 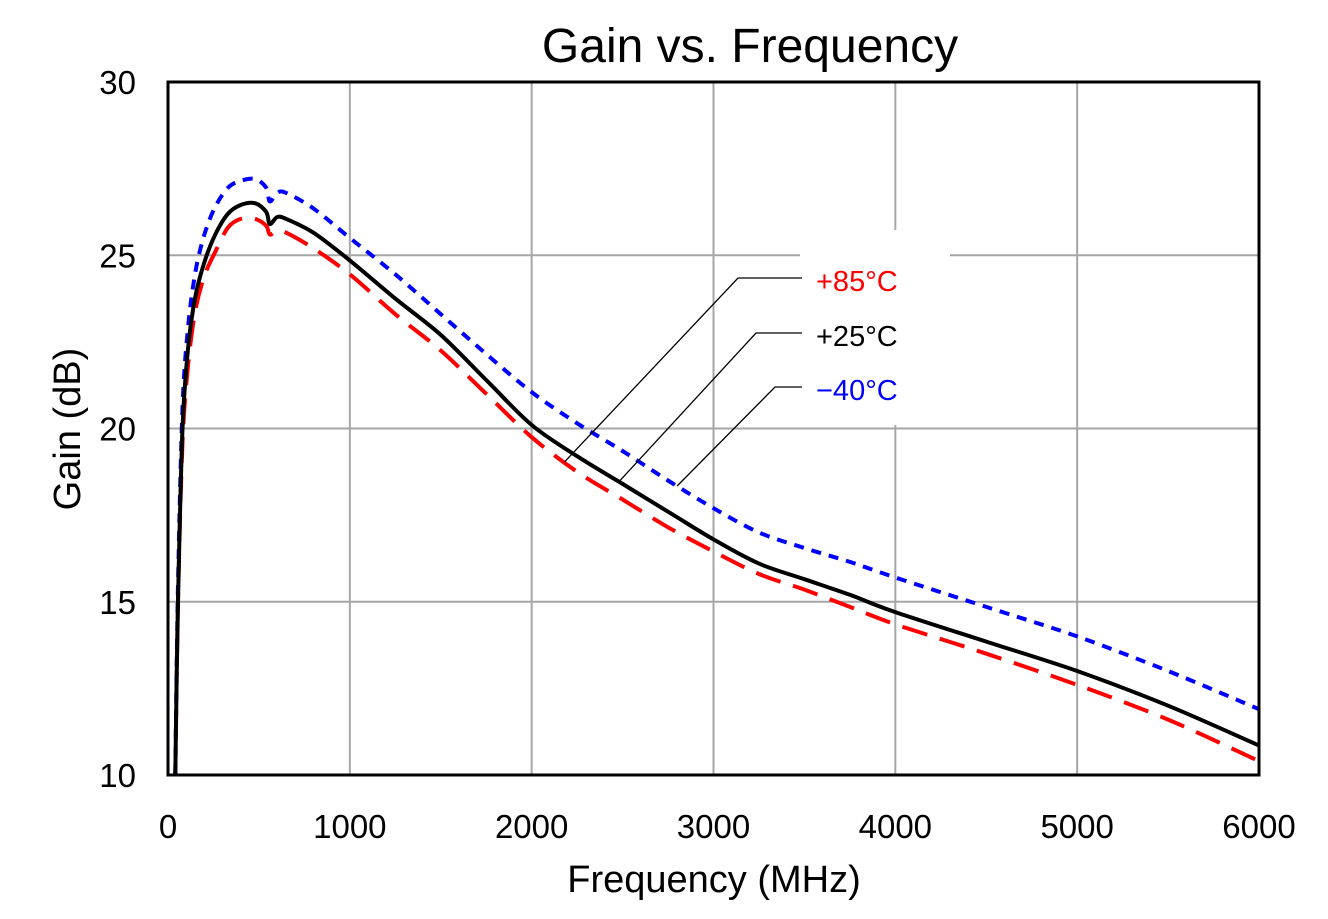 What do you see at coordinates (117, 775) in the screenshot?
I see `y-tick-label: 10` at bounding box center [117, 775].